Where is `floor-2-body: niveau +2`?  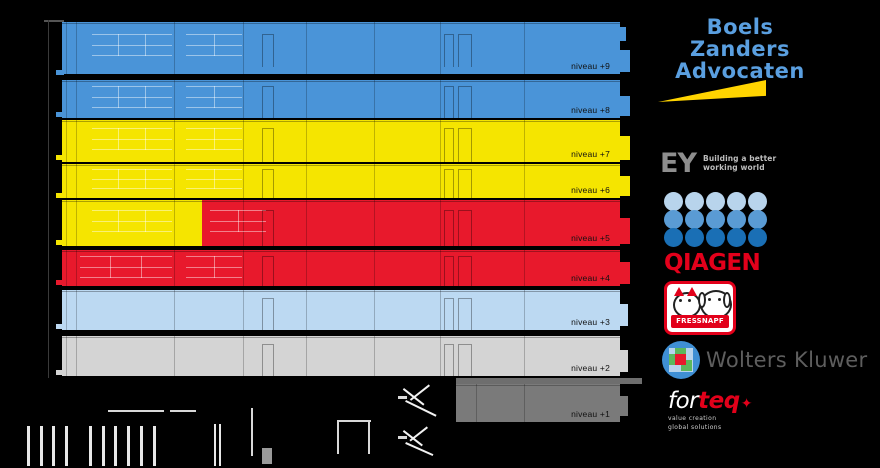 floor-2-body: niveau +2 is located at coordinates (341, 356).